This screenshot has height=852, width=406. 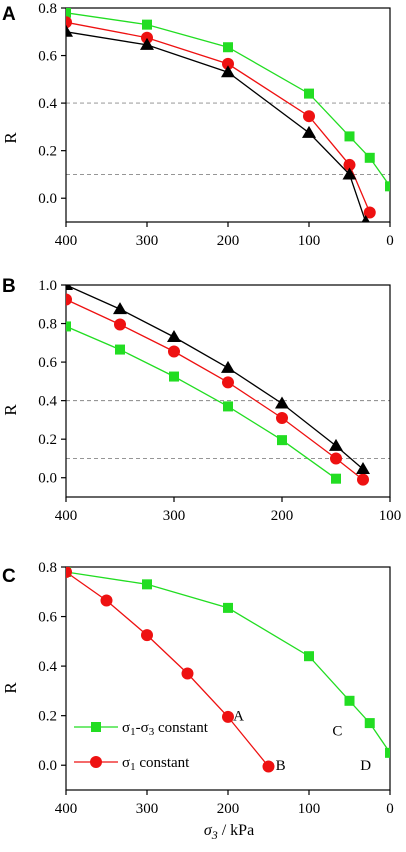 What do you see at coordinates (141, 746) in the screenshot?
I see `panel-c-legend: σ1-σ3 constant σ1 constant` at bounding box center [141, 746].